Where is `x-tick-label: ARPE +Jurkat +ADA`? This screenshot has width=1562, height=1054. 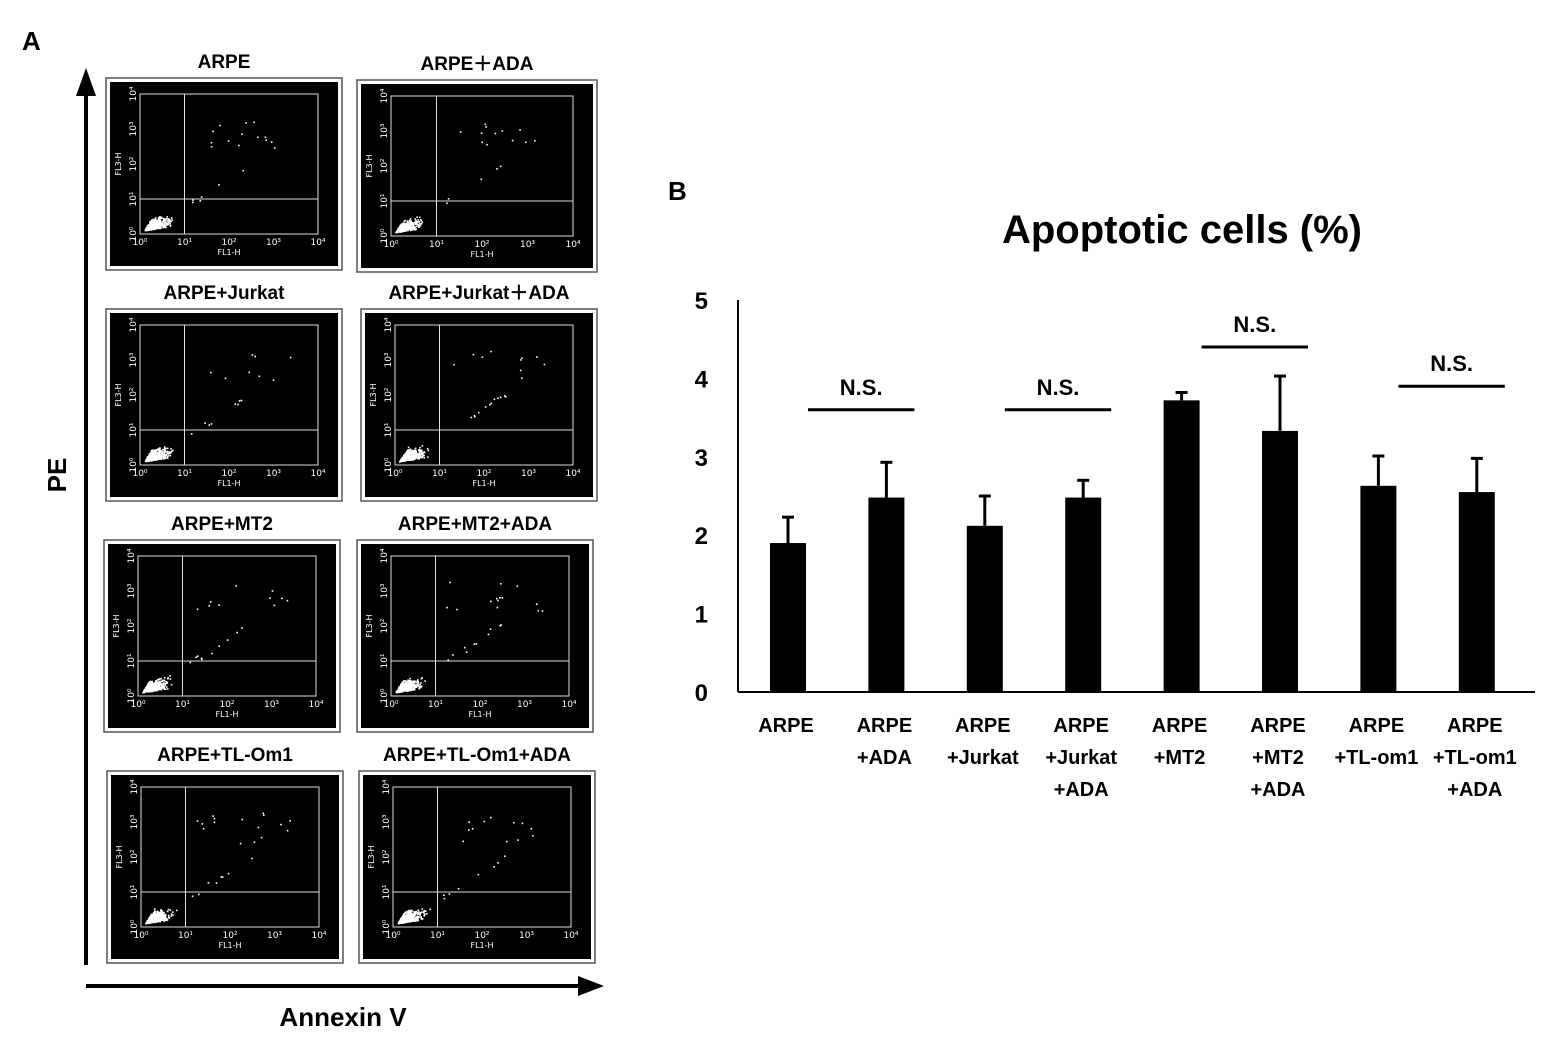 x-tick-label: ARPE +Jurkat +ADA is located at coordinates (1081, 758).